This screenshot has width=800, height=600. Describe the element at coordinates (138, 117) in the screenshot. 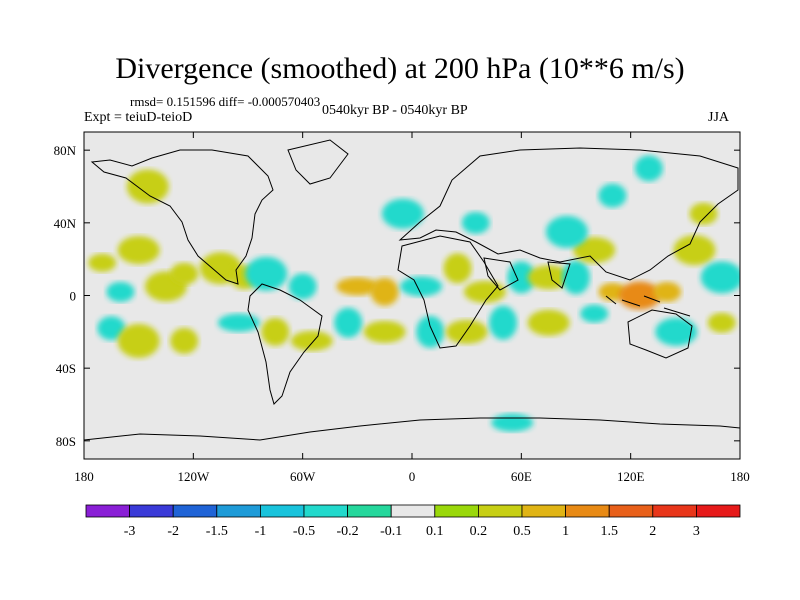

I see `experiment-label: Expt = teiuD-teioD` at that location.